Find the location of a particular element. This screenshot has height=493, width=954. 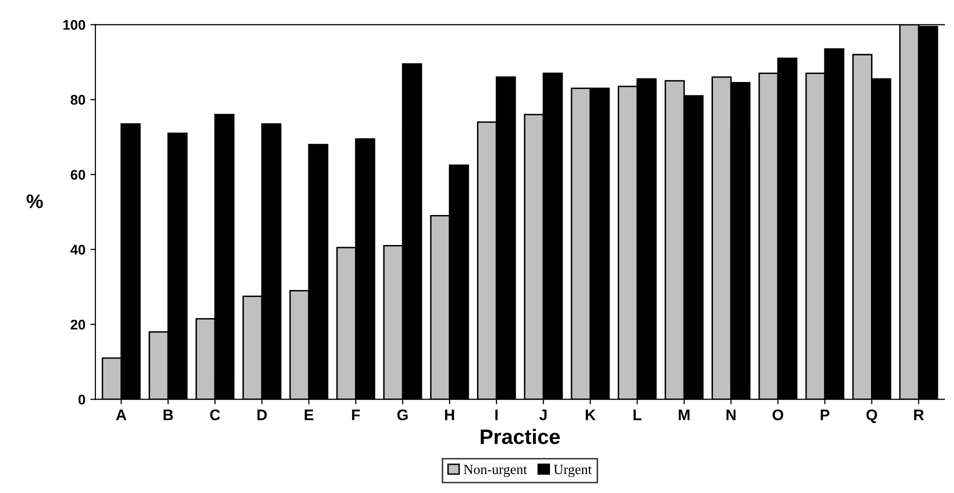

x-tick-label: J is located at coordinates (543, 415).